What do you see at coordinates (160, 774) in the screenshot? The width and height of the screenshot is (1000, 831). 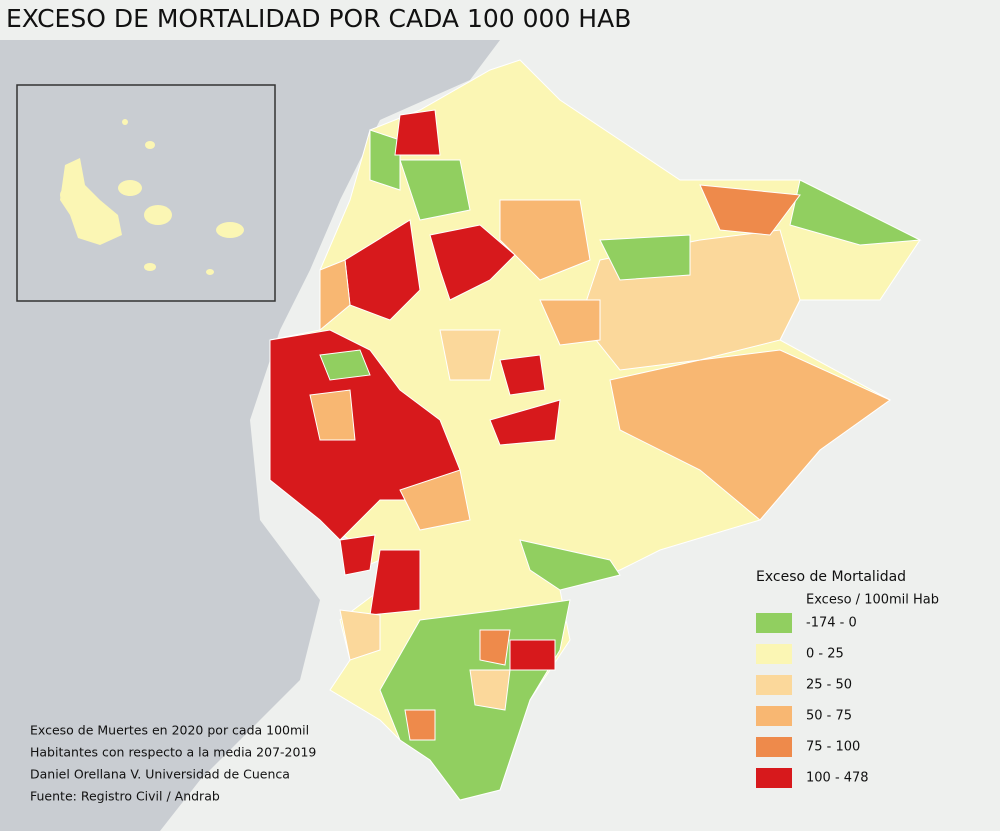 I see `note-line: Daniel Orellana V. Universidad de Cuenca` at bounding box center [160, 774].